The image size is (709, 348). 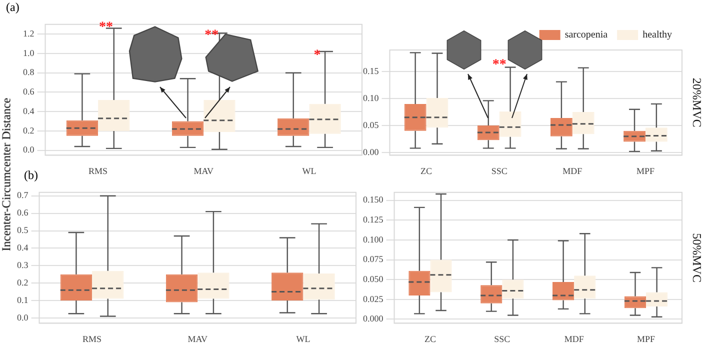 I want to click on y-tick-label: 1.0, so click(x=29, y=53).